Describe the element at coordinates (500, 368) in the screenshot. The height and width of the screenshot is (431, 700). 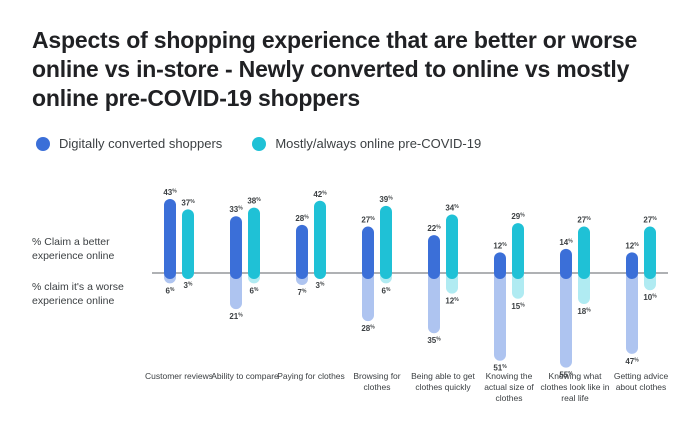
I see `label-worse-digital-5: 51%` at that location.